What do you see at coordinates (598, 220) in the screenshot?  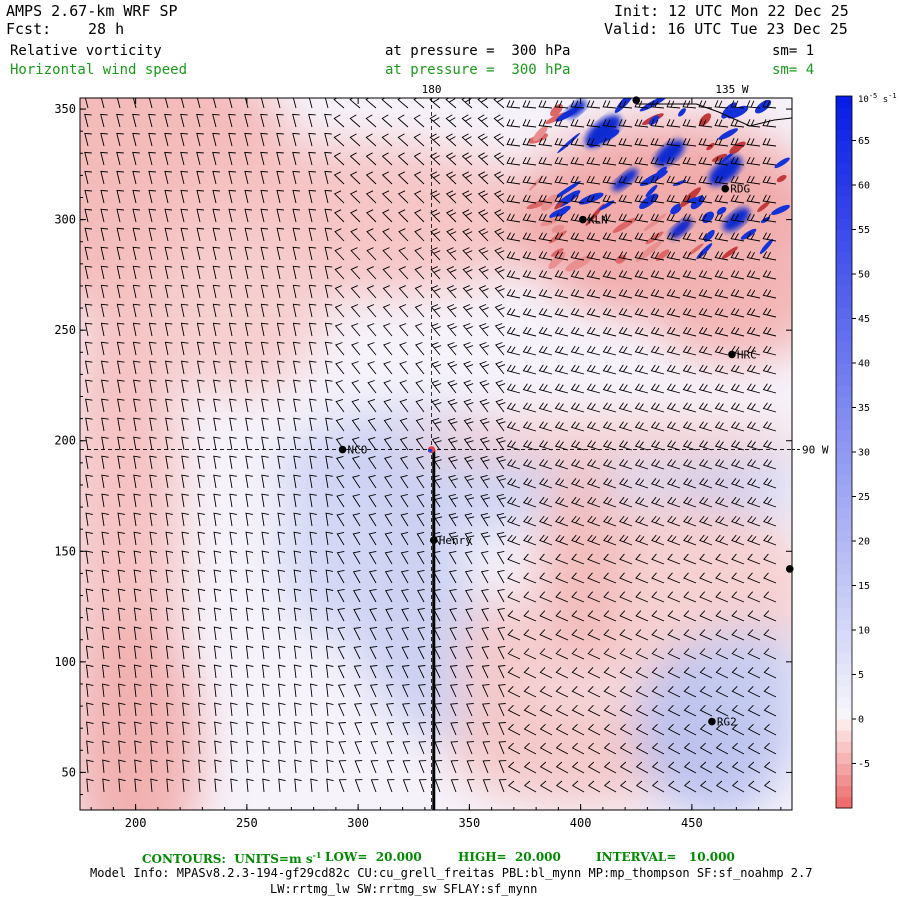 I see `station-label-kln: KLN` at bounding box center [598, 220].